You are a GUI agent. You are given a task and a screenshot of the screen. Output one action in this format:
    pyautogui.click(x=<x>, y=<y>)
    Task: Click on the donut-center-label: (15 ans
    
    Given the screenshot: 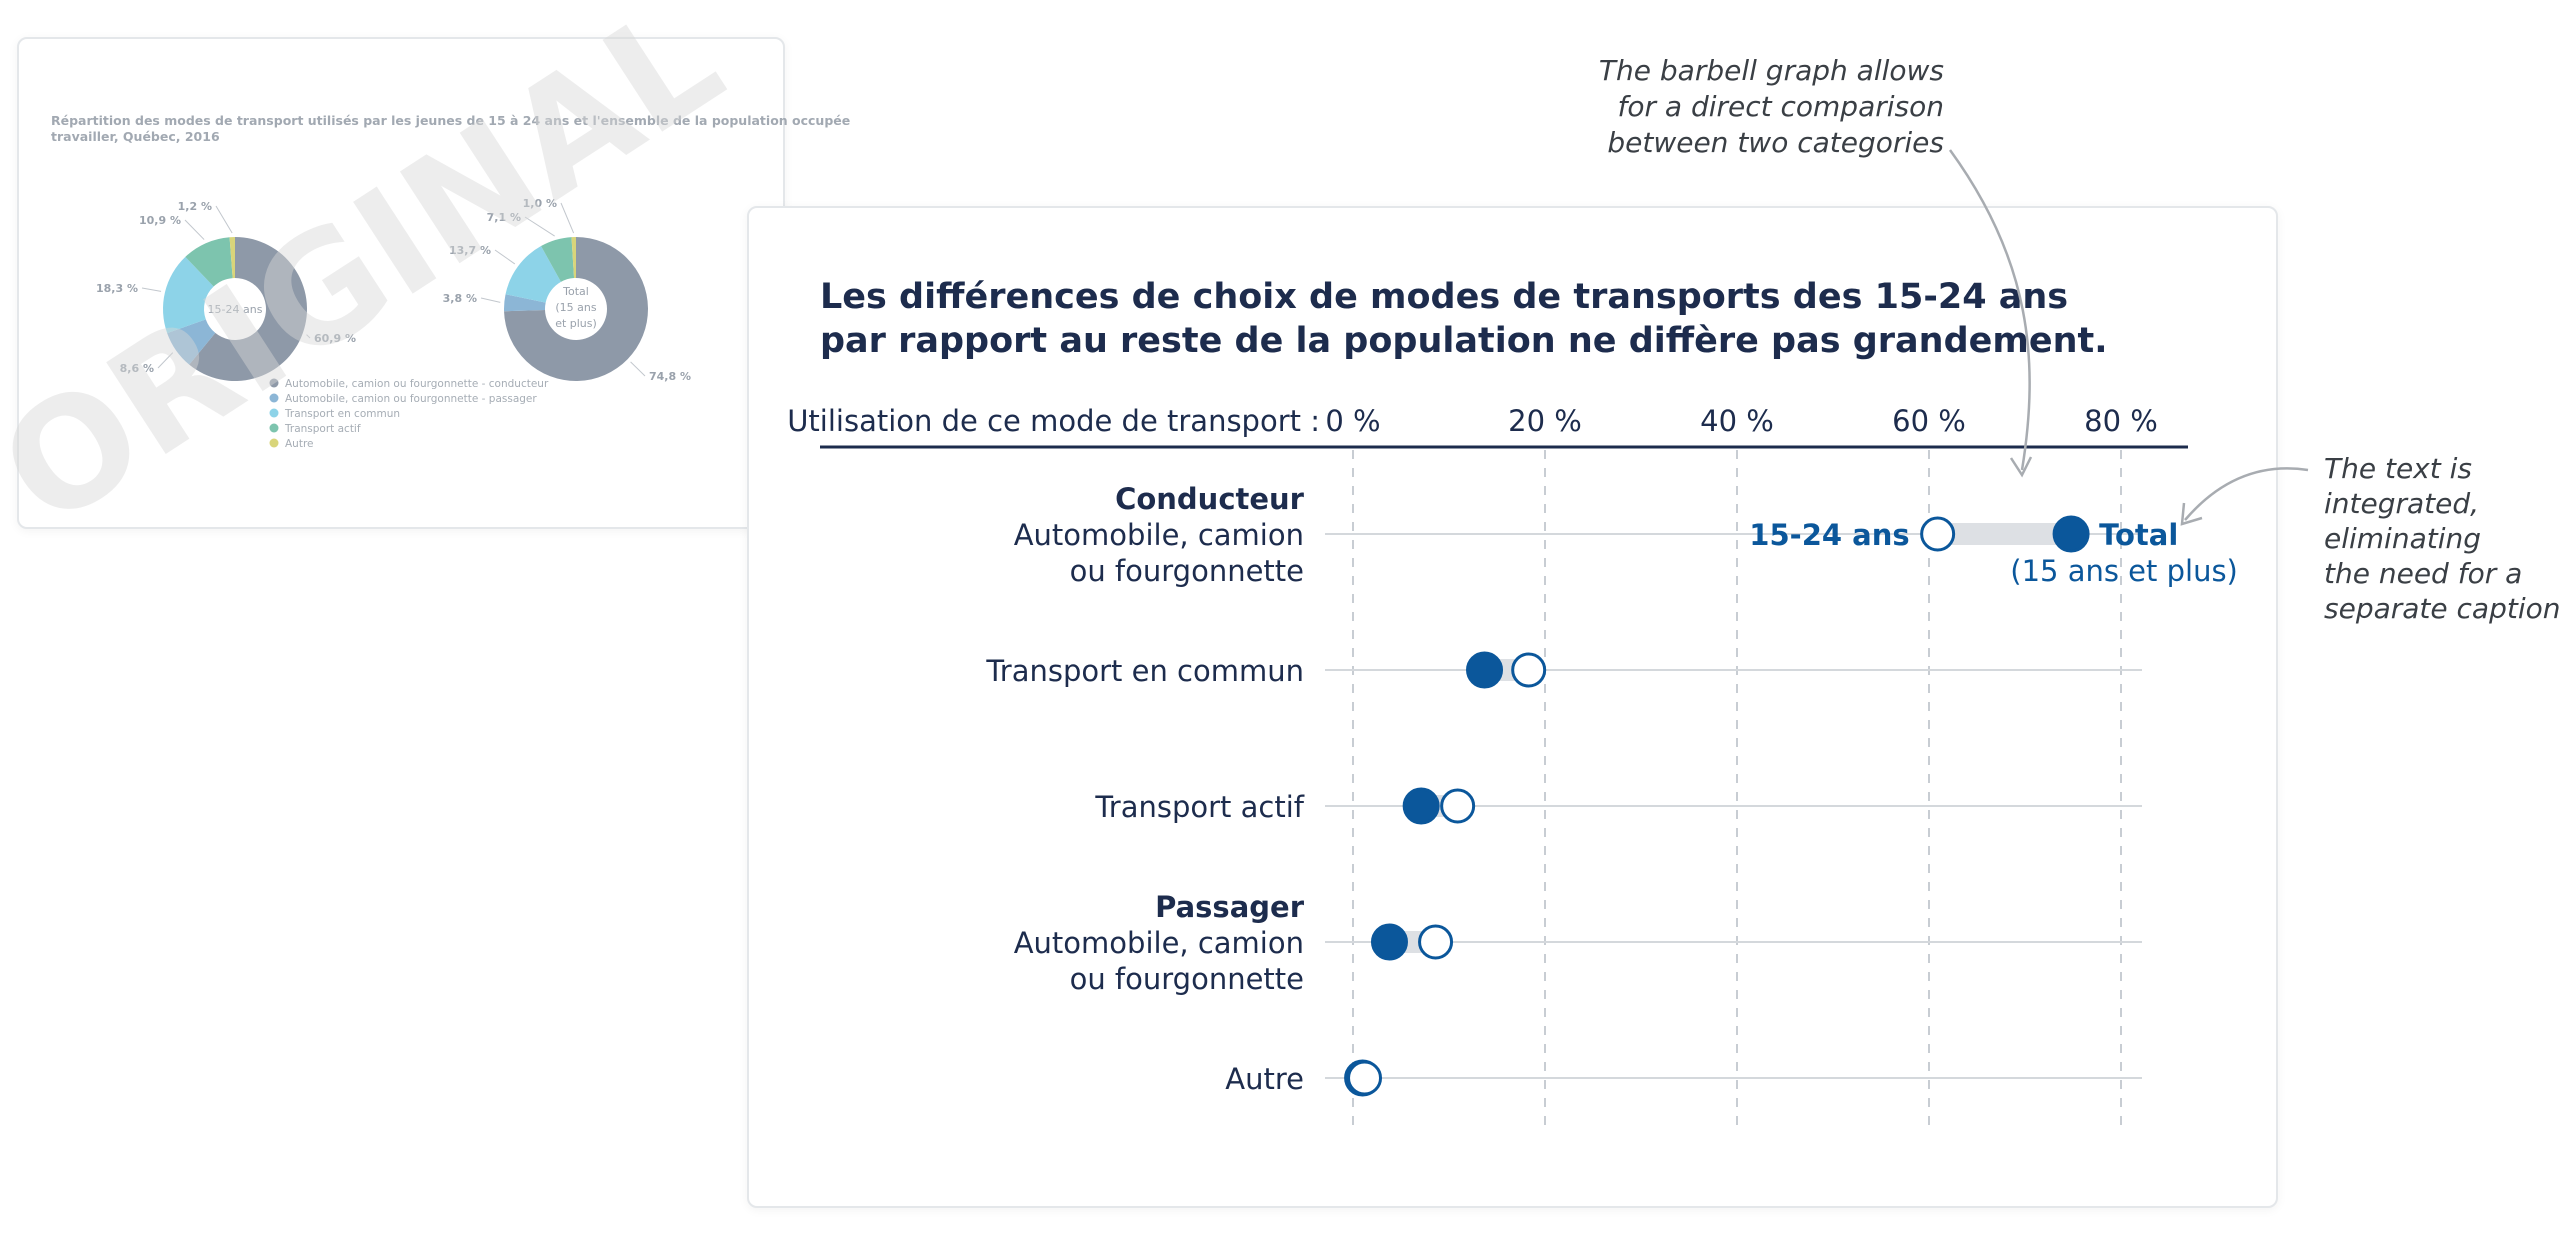 What is the action you would take?
    pyautogui.click(x=575, y=307)
    